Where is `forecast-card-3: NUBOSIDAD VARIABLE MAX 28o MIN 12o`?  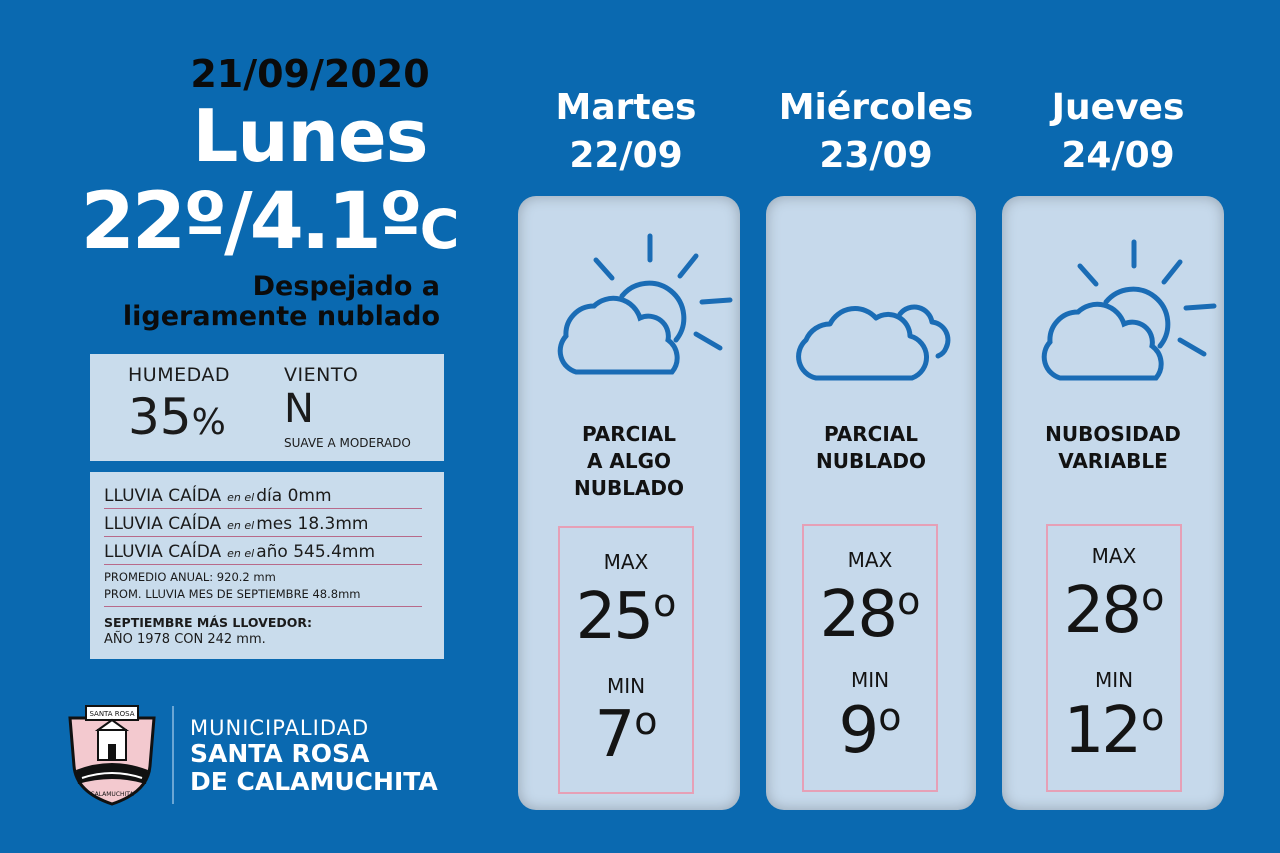 forecast-card-3: NUBOSIDAD VARIABLE MAX 28o MIN 12o is located at coordinates (1113, 503).